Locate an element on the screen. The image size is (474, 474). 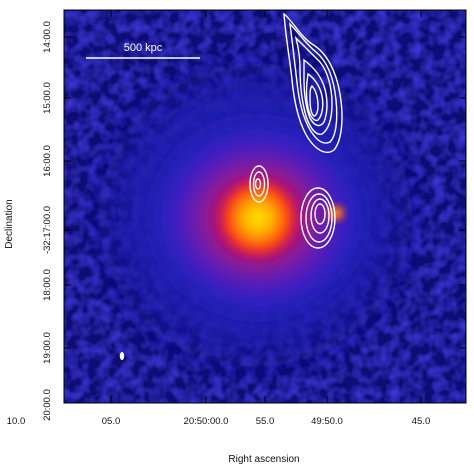
y-tick-label: 15:00.0 is located at coordinates (47, 98).